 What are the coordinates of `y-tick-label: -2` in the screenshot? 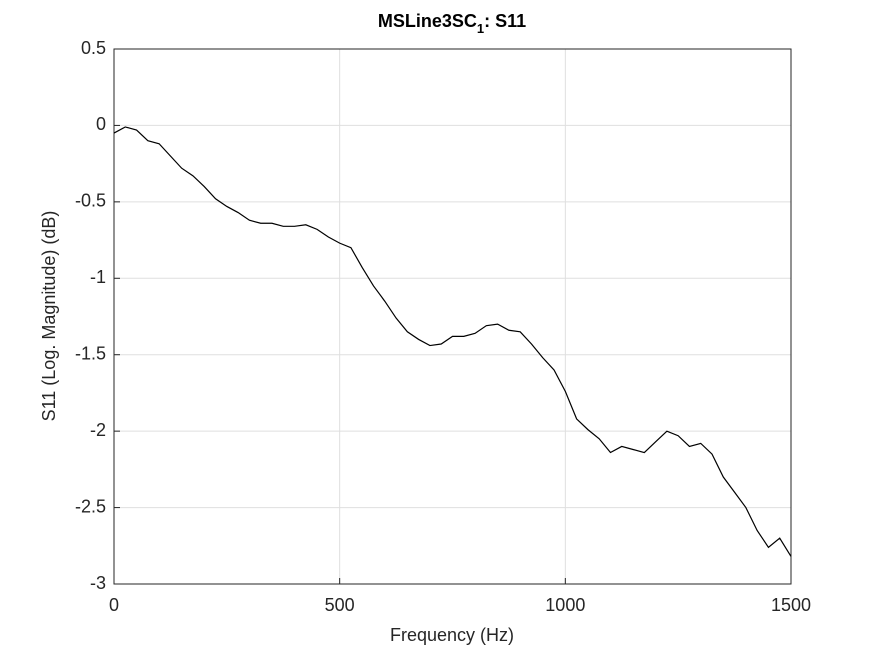 It's located at (98, 430).